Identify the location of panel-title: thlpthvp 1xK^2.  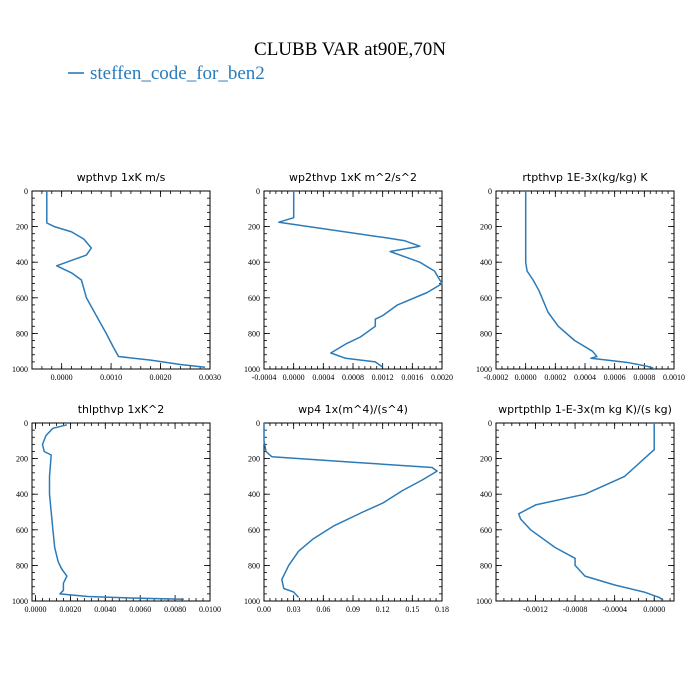
(121, 409).